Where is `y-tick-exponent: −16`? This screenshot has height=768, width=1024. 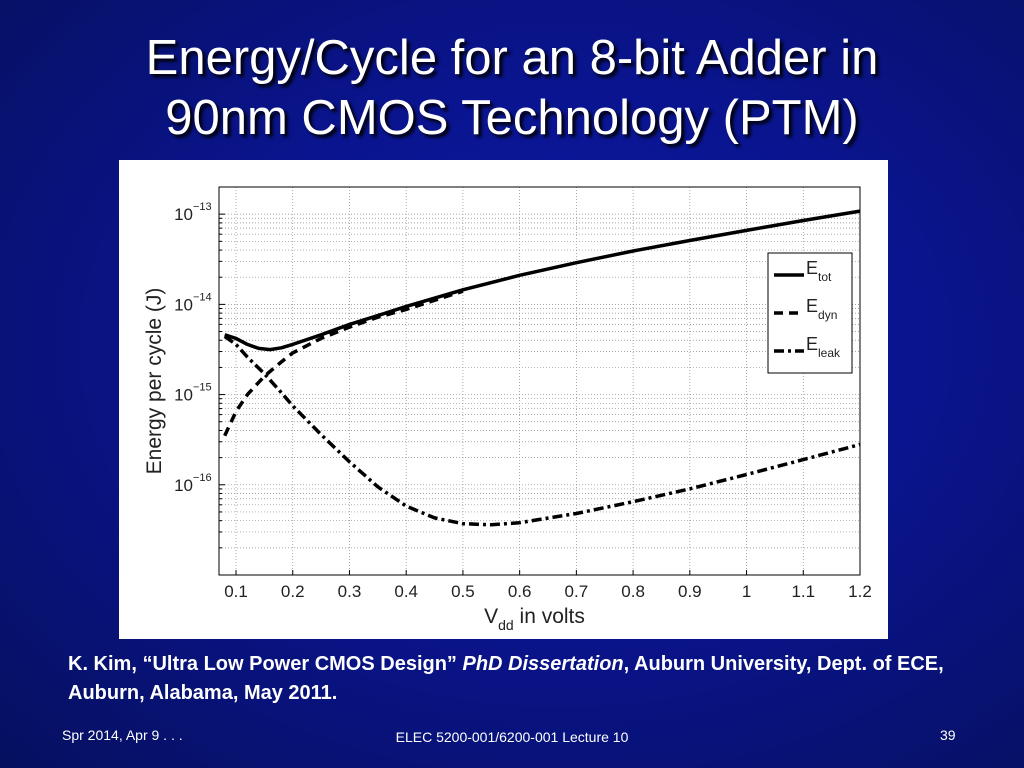 y-tick-exponent: −16 is located at coordinates (202, 478).